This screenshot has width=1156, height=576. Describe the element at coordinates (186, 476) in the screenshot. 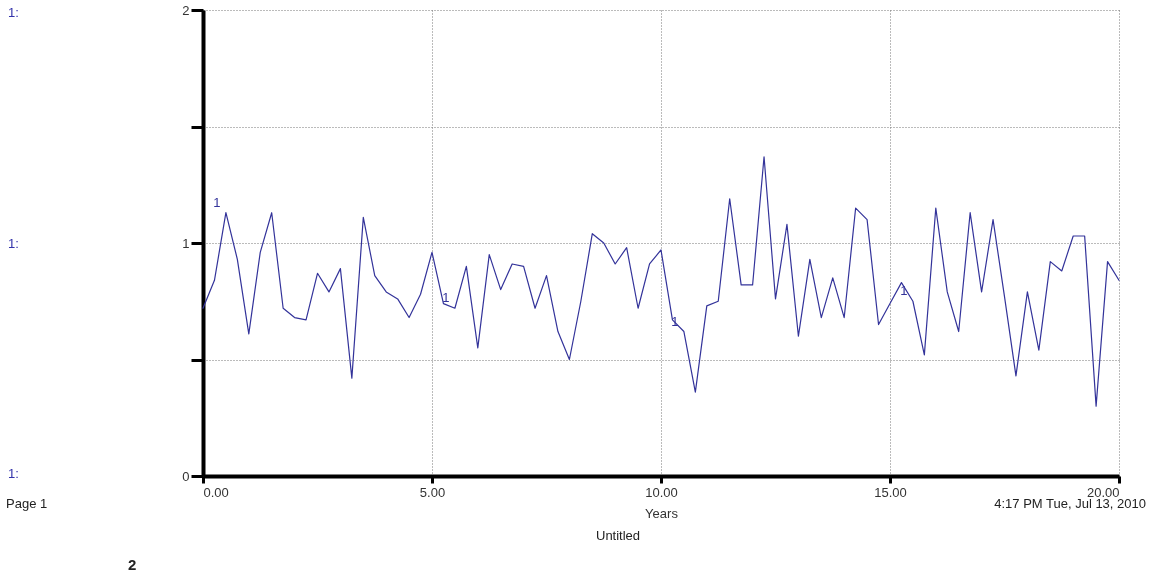

I see `y-tick-label: 0` at that location.